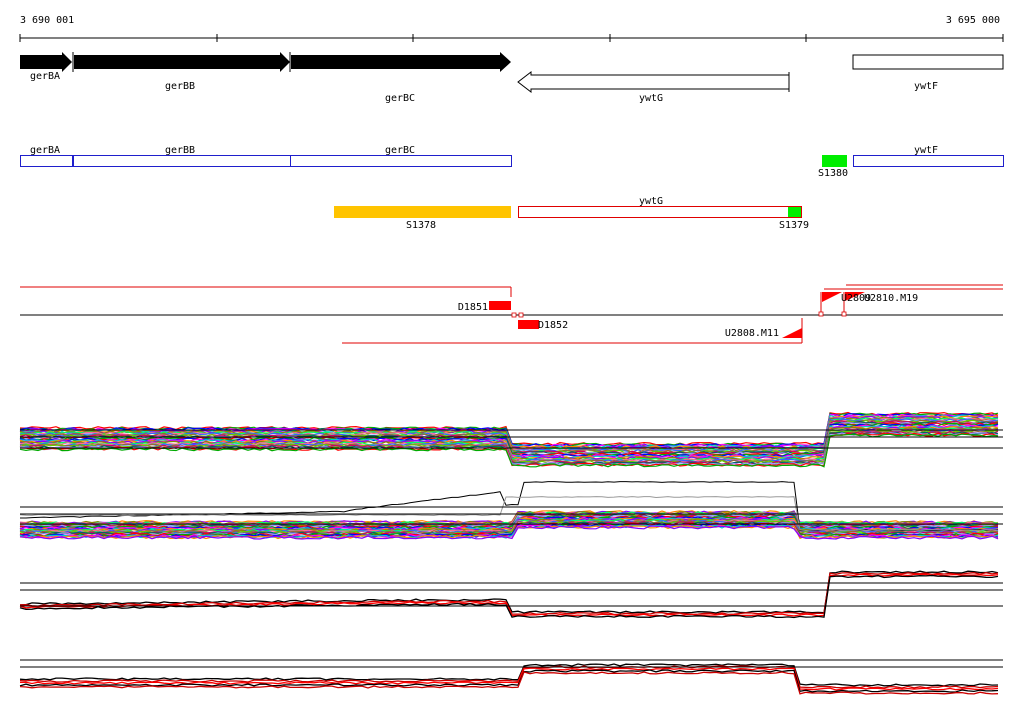  What do you see at coordinates (400, 98) in the screenshot?
I see `gene-label-gerBC: gerBC` at bounding box center [400, 98].